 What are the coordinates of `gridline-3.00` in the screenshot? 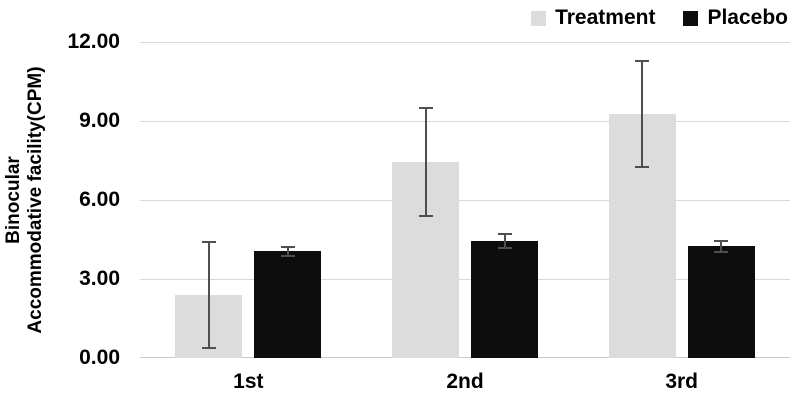 It's located at (465, 279).